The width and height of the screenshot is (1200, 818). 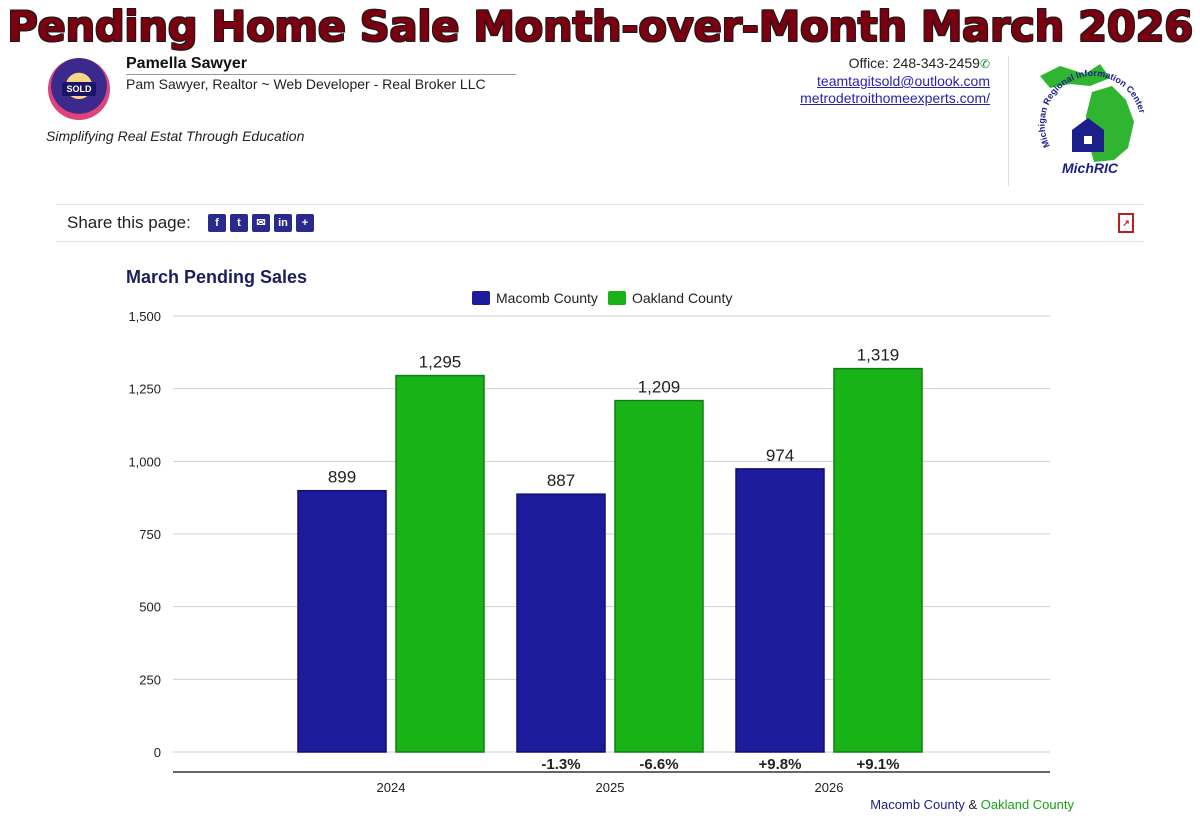 What do you see at coordinates (144, 461) in the screenshot?
I see `y-tick-label: 1,000` at bounding box center [144, 461].